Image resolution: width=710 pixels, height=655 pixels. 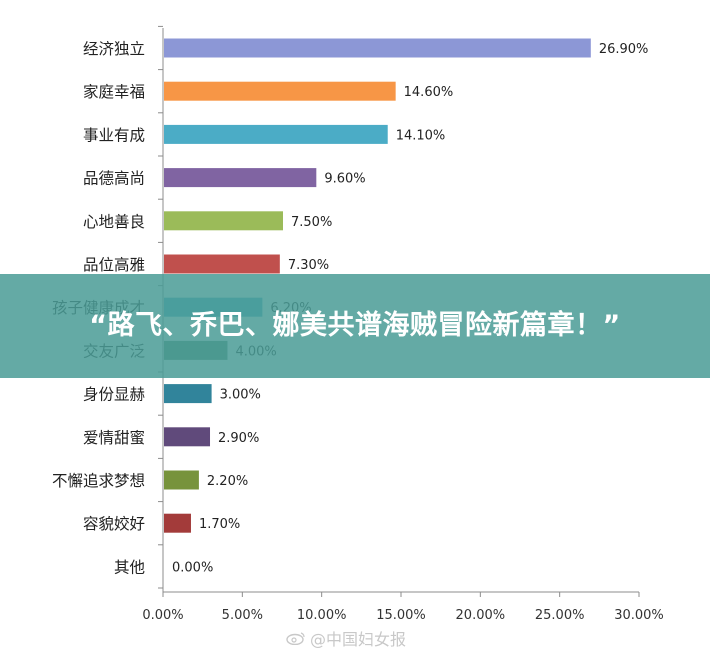 I want to click on x-tick-label: 5.00%, so click(x=242, y=615).